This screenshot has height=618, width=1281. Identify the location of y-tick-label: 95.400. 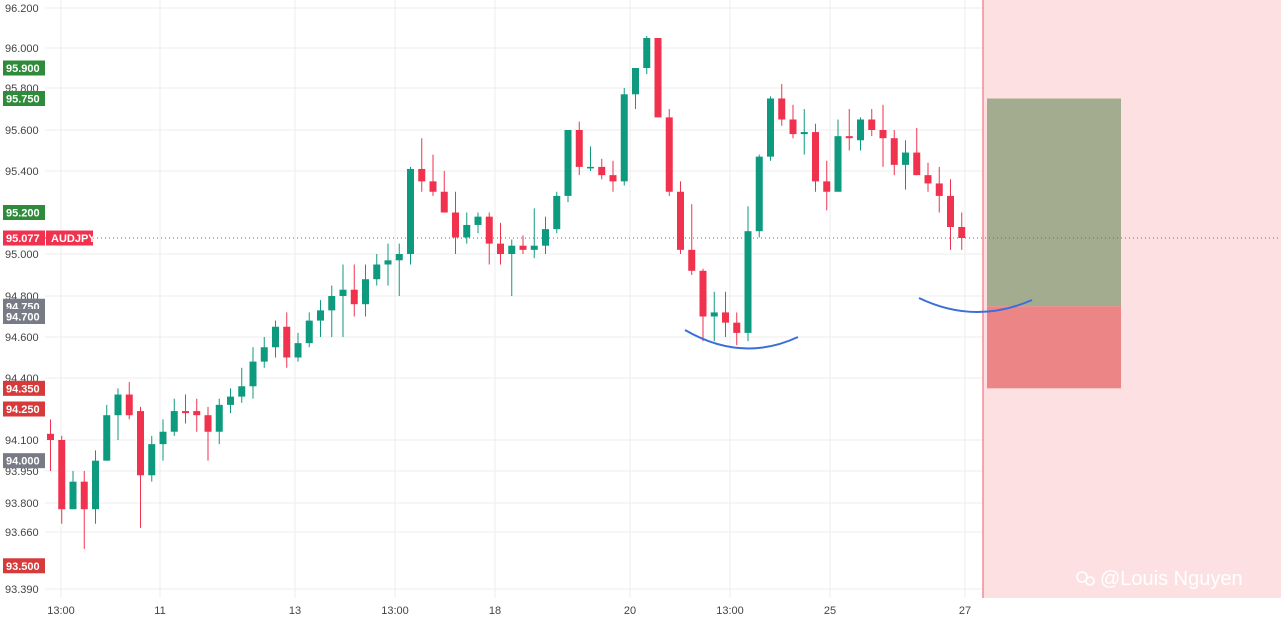
(22, 172).